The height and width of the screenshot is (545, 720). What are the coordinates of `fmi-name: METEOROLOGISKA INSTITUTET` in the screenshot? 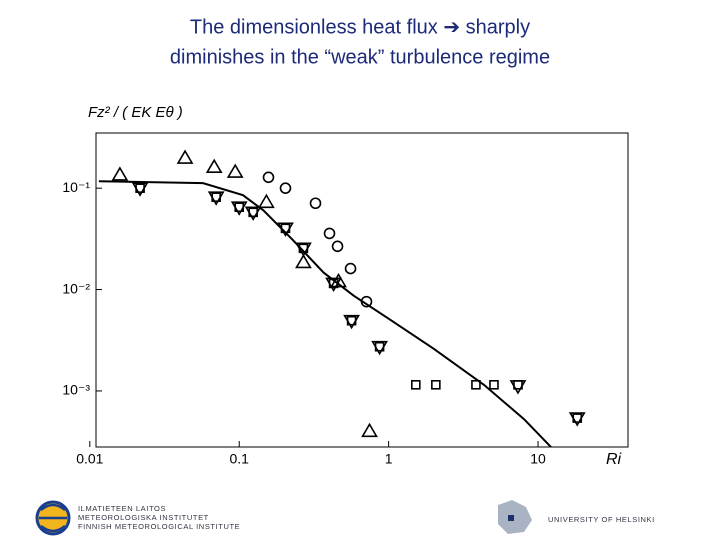 It's located at (143, 517).